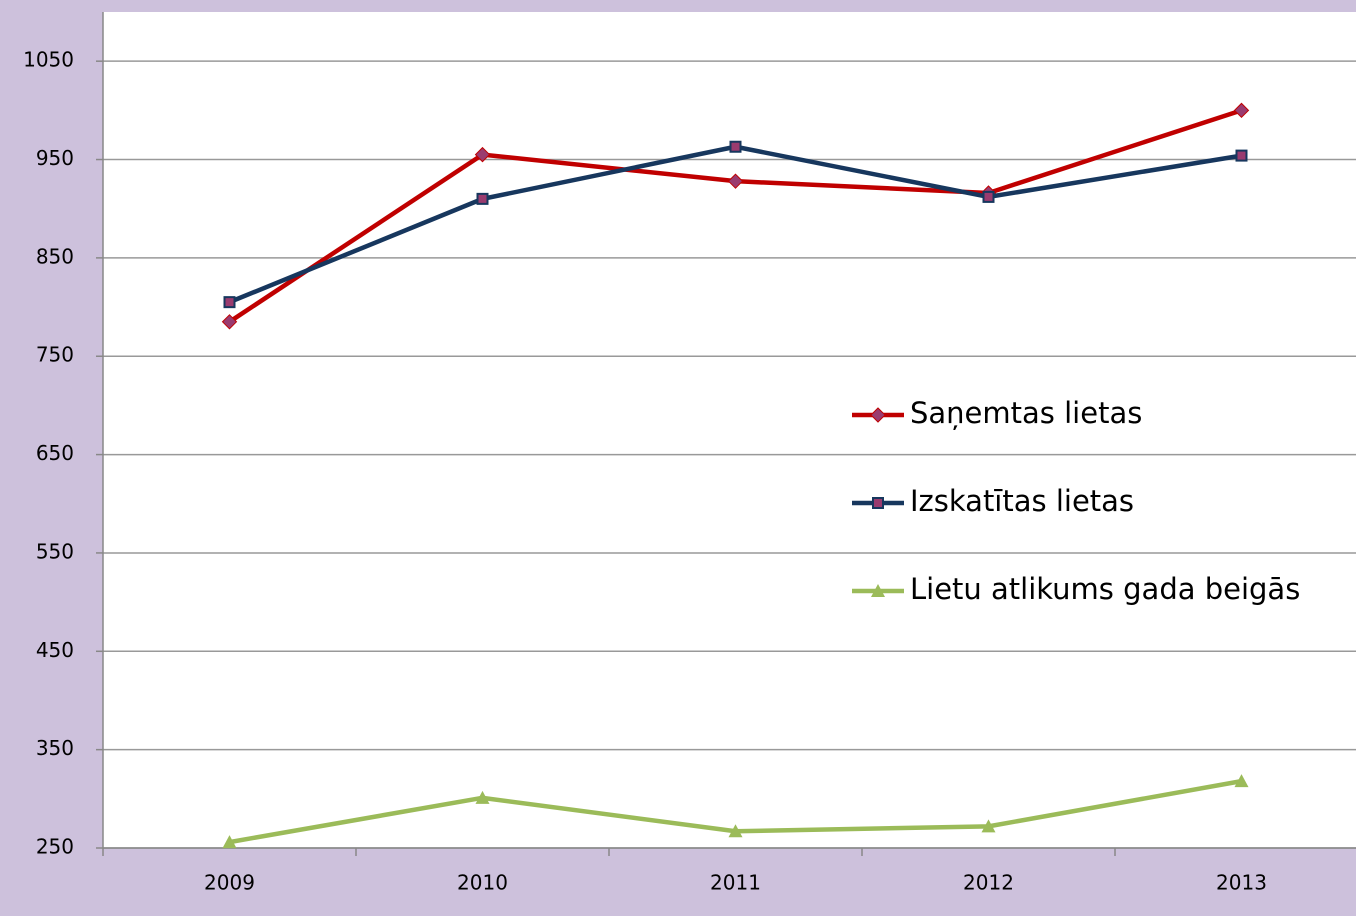  I want to click on x-tick-label: 2009, so click(229, 883).